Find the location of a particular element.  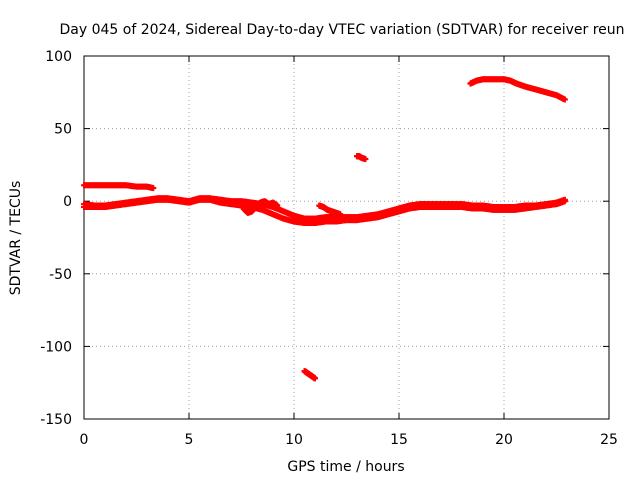

series-late-high-arc is located at coordinates (517, 89).